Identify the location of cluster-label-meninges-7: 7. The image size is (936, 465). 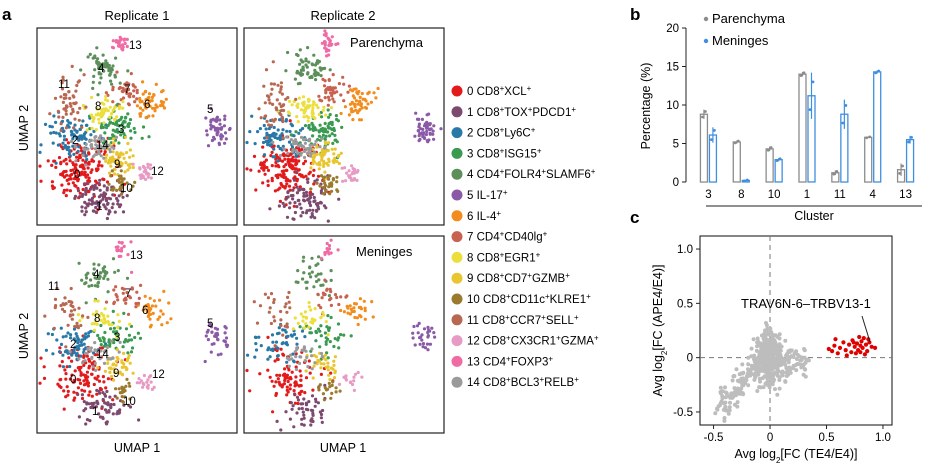
(128, 294).